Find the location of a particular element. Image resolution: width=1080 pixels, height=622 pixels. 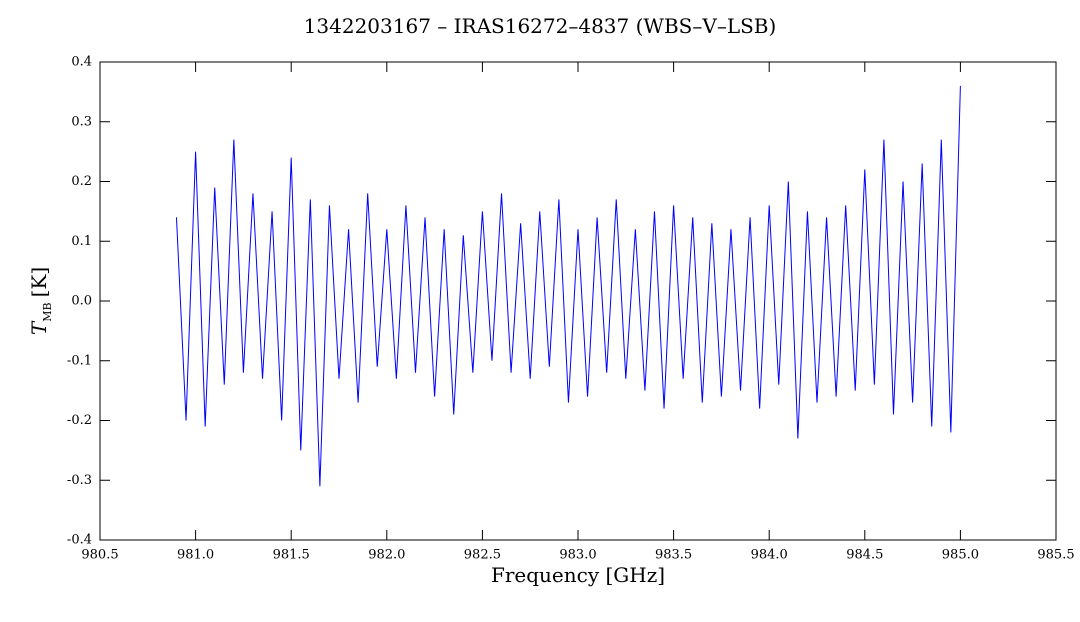

x-tick-label: 981.0 is located at coordinates (195, 555).